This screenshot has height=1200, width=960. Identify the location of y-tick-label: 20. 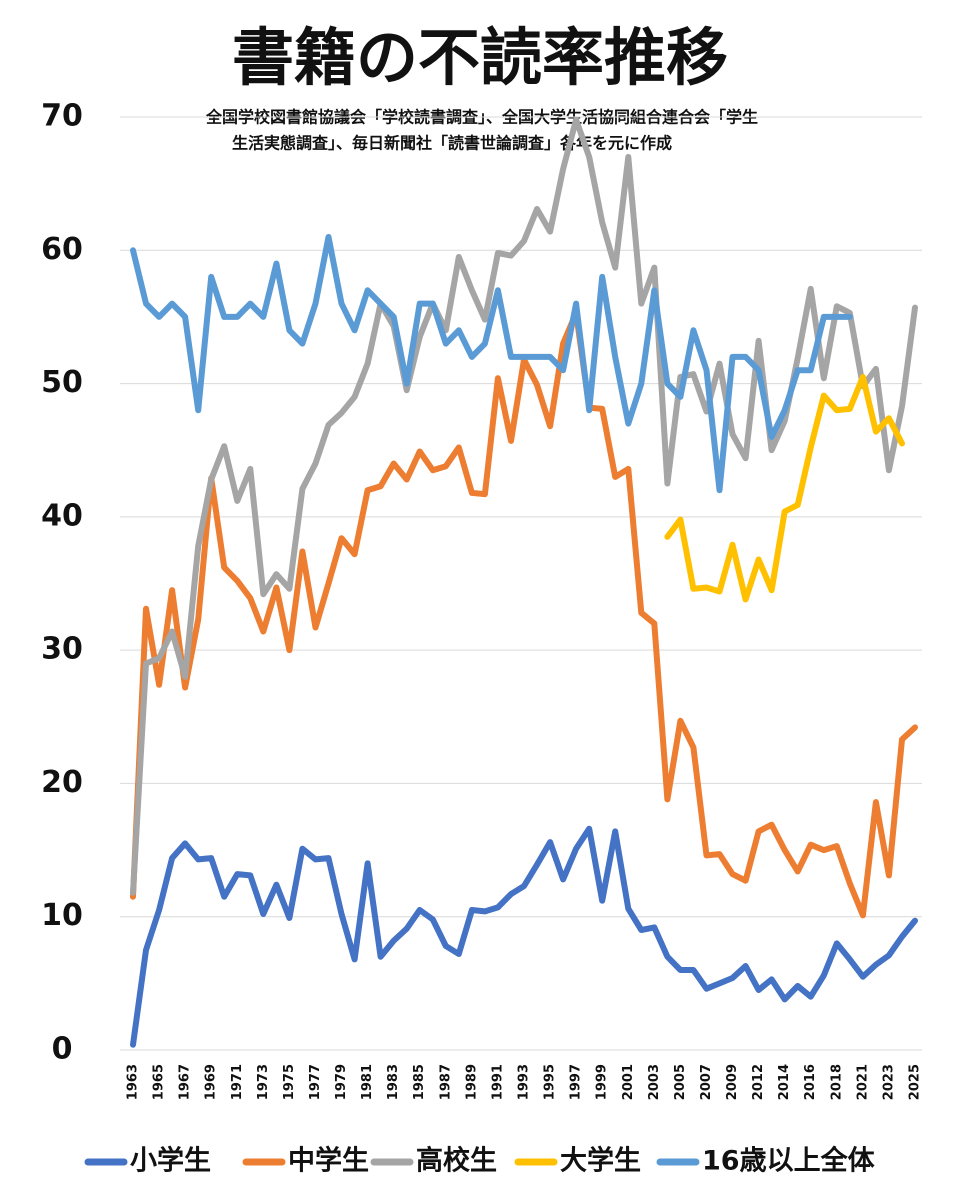
(62, 782).